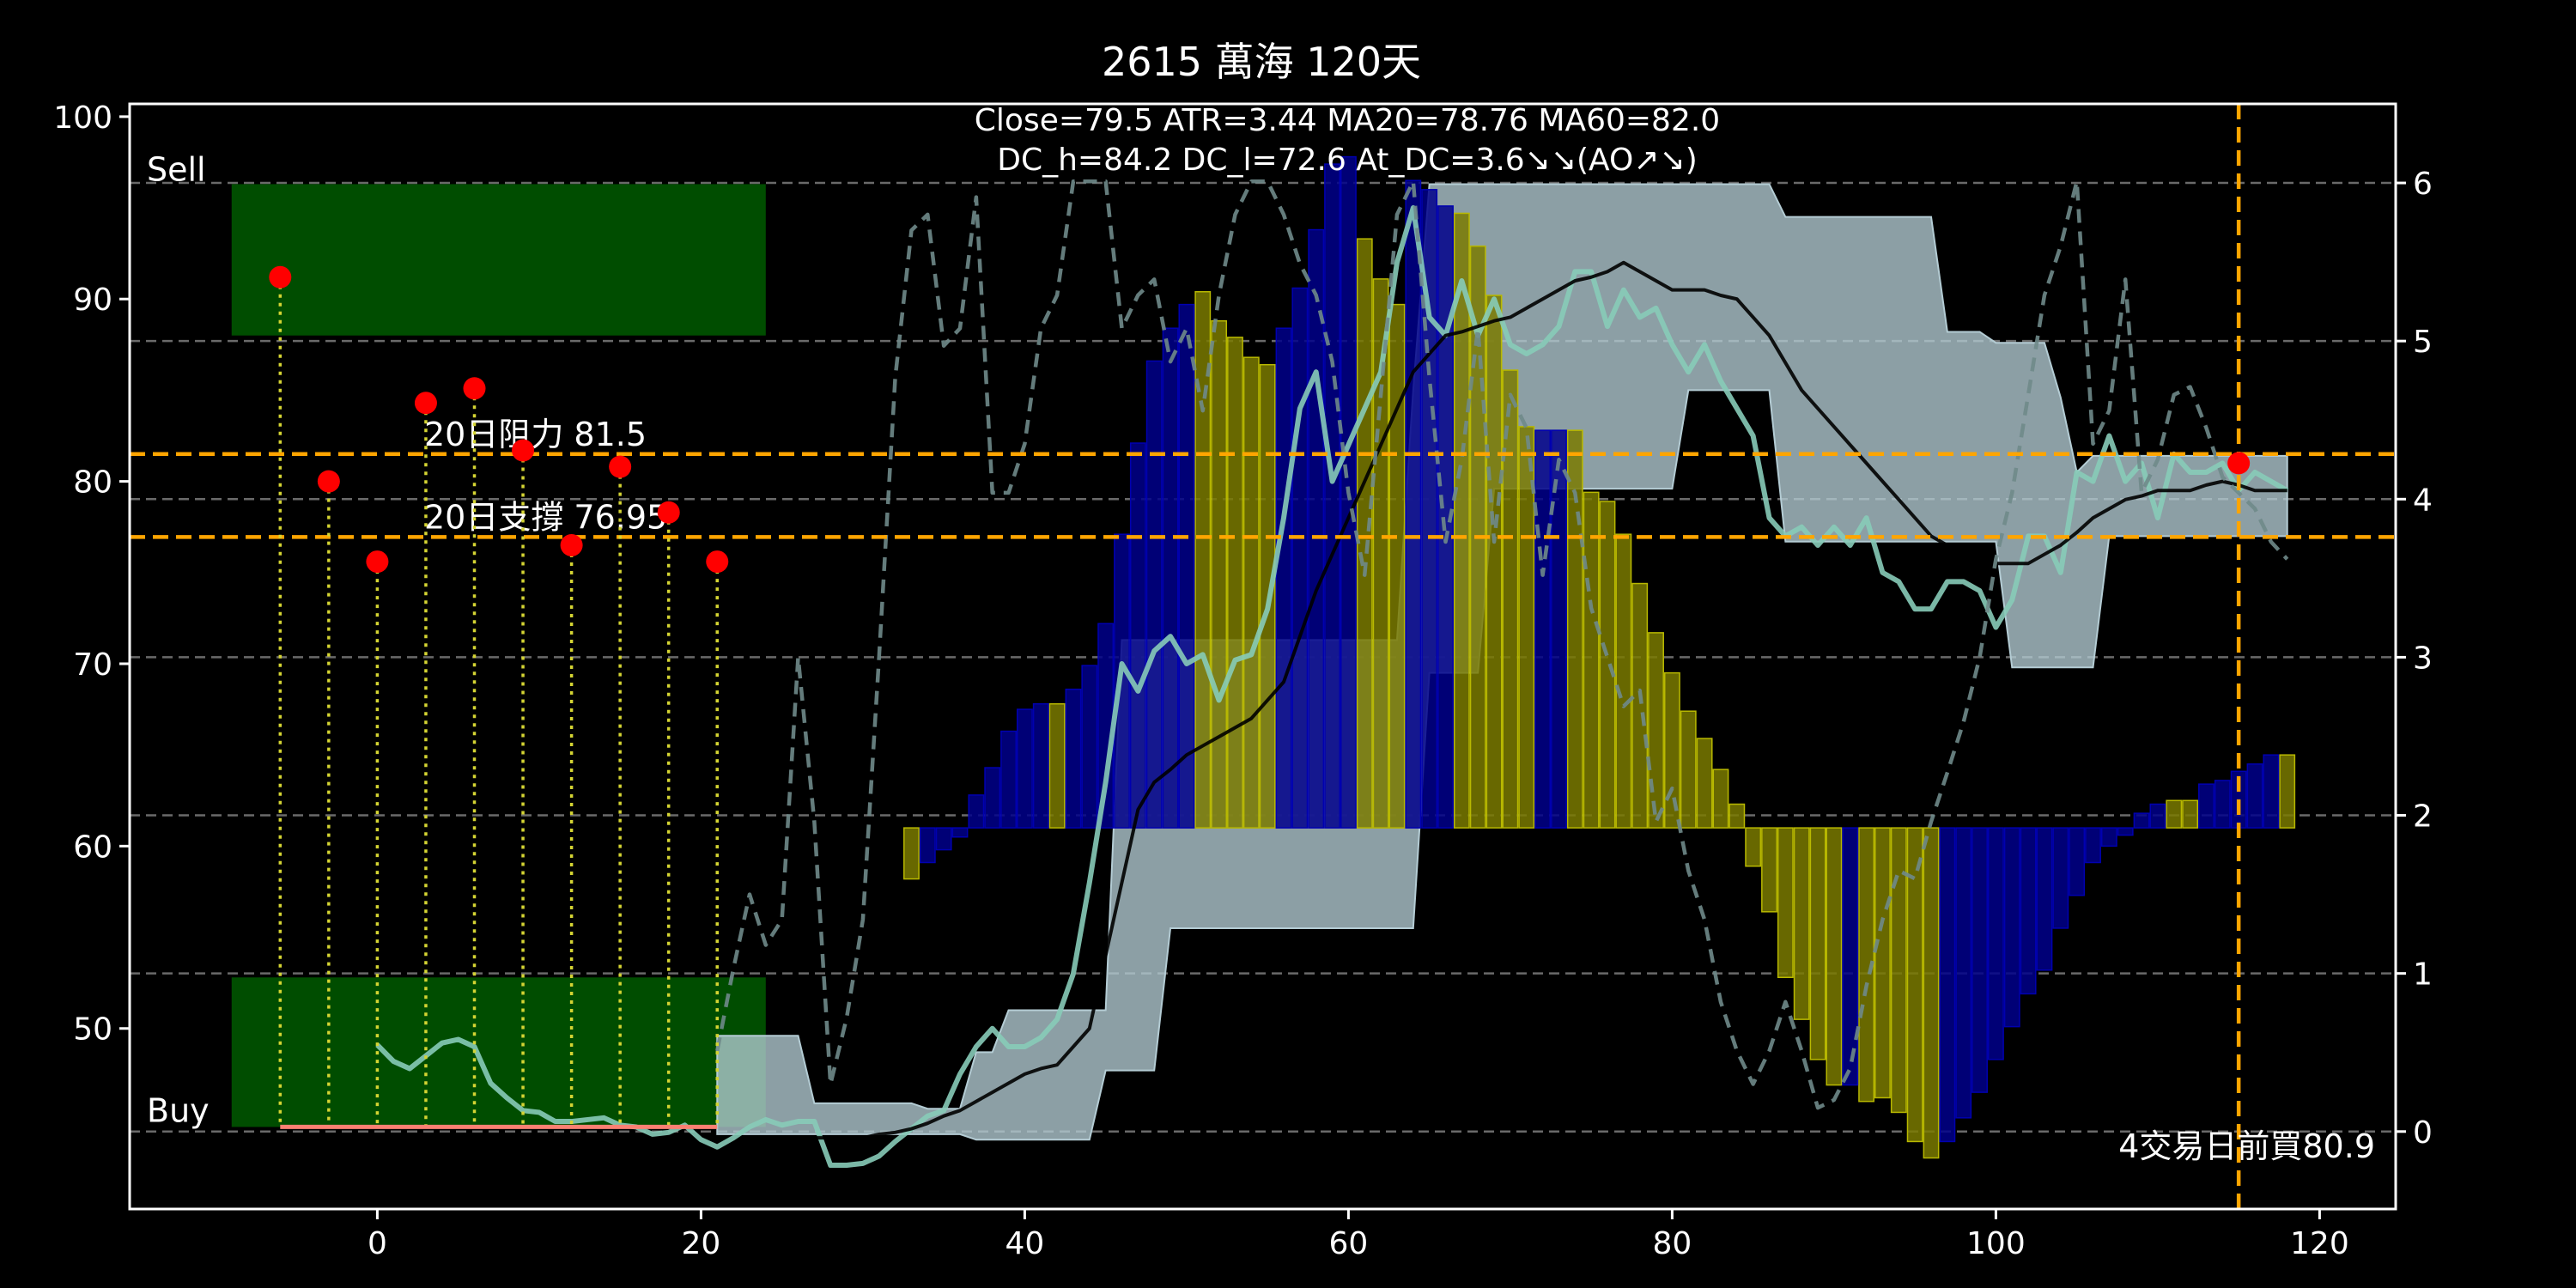 The height and width of the screenshot is (1288, 2576). I want to click on level-label: 20日阻力 81.5, so click(535, 434).